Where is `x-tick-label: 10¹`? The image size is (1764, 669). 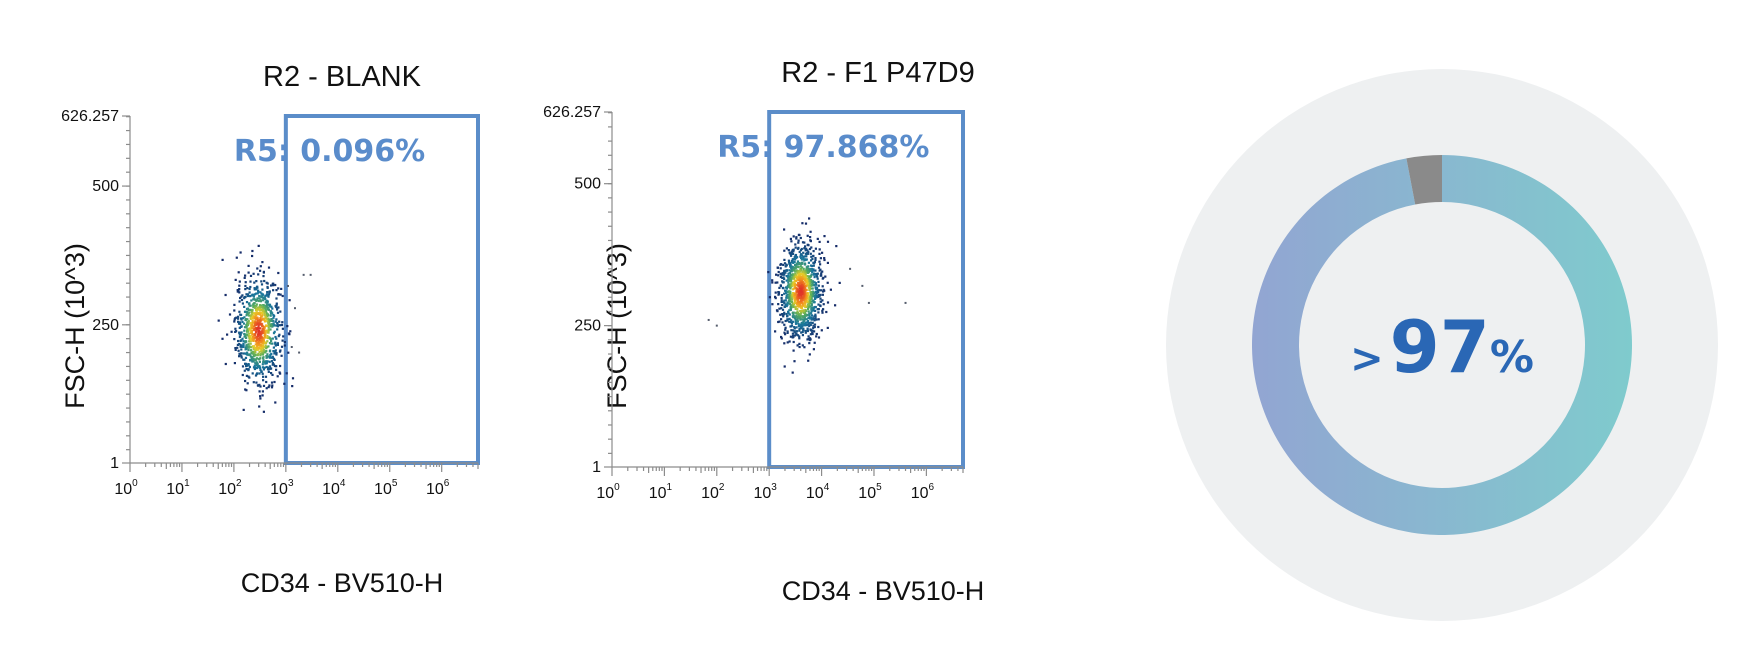 x-tick-label: 10¹ is located at coordinates (661, 492).